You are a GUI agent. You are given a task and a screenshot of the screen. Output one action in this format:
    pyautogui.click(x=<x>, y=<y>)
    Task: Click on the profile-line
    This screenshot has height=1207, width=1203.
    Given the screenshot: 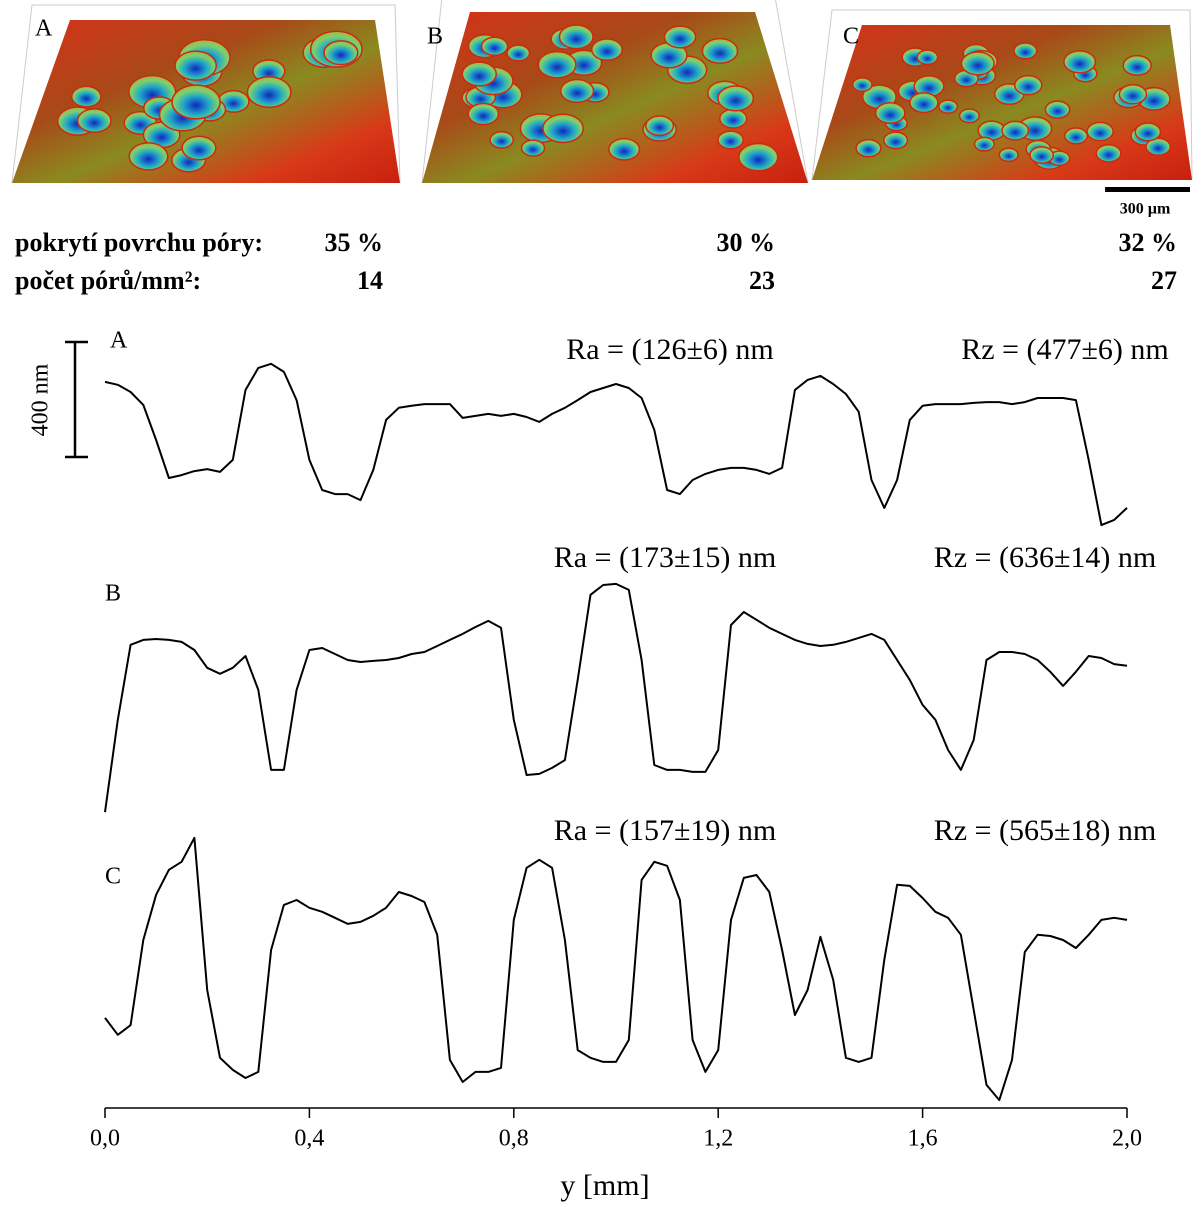 What is the action you would take?
    pyautogui.click(x=616, y=444)
    